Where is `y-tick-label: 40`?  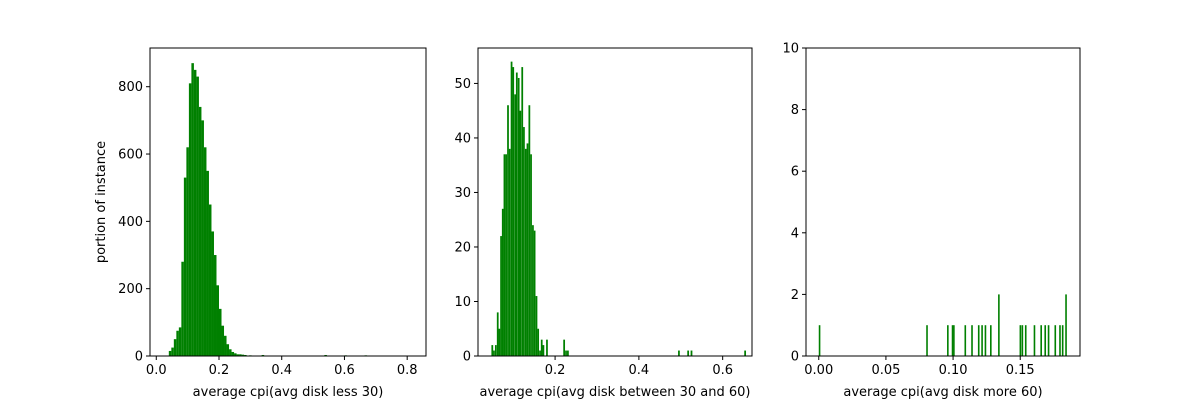 y-tick-label: 40 is located at coordinates (462, 138).